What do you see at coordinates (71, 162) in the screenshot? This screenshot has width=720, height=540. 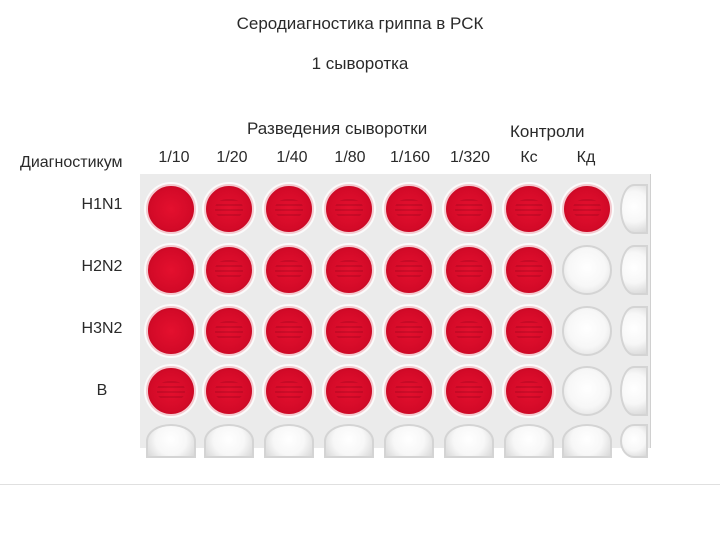 I see `diagnosticum-header: Диагностикум` at bounding box center [71, 162].